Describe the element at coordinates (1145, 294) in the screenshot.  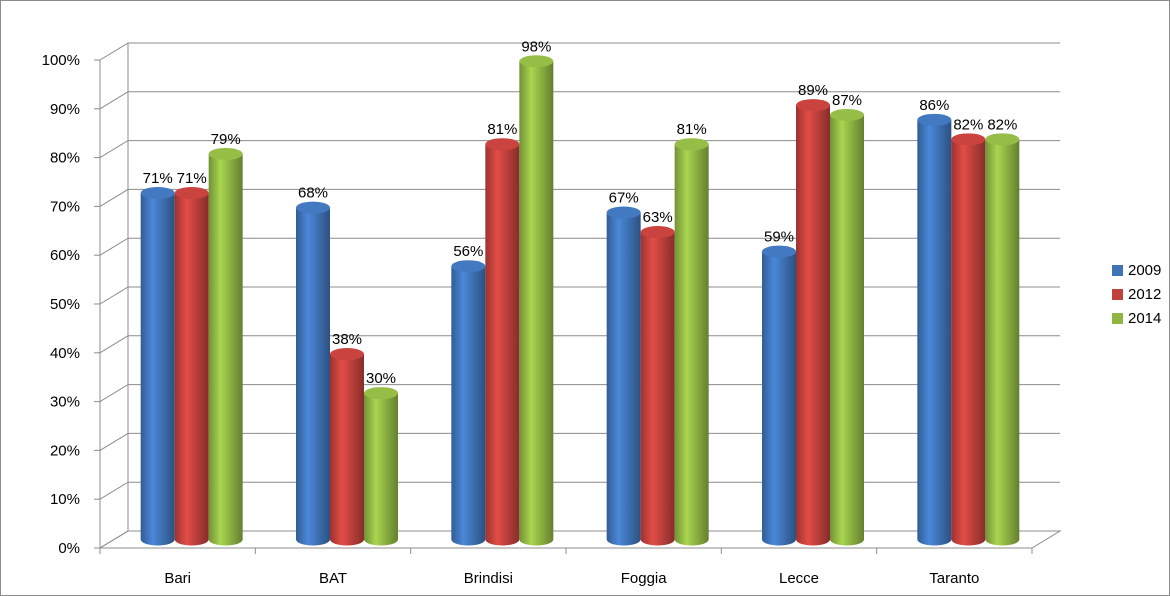
I see `legend-label: 2012` at that location.